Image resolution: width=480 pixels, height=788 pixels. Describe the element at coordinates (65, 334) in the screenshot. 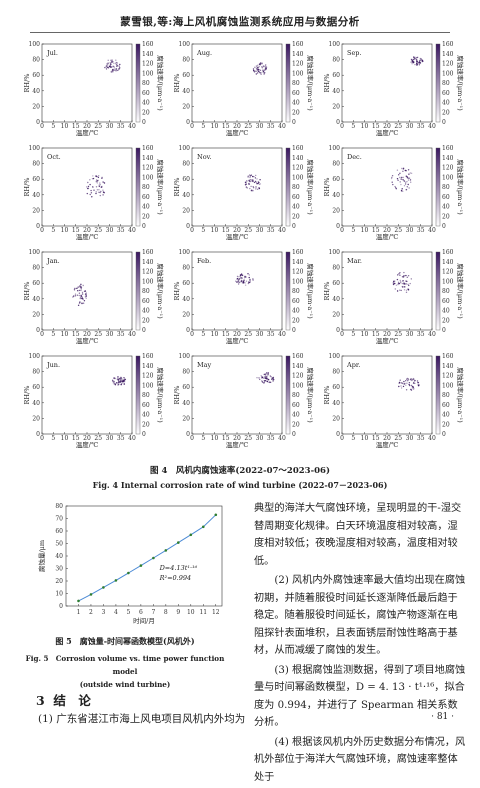

I see `x-tick-label: 10` at that location.